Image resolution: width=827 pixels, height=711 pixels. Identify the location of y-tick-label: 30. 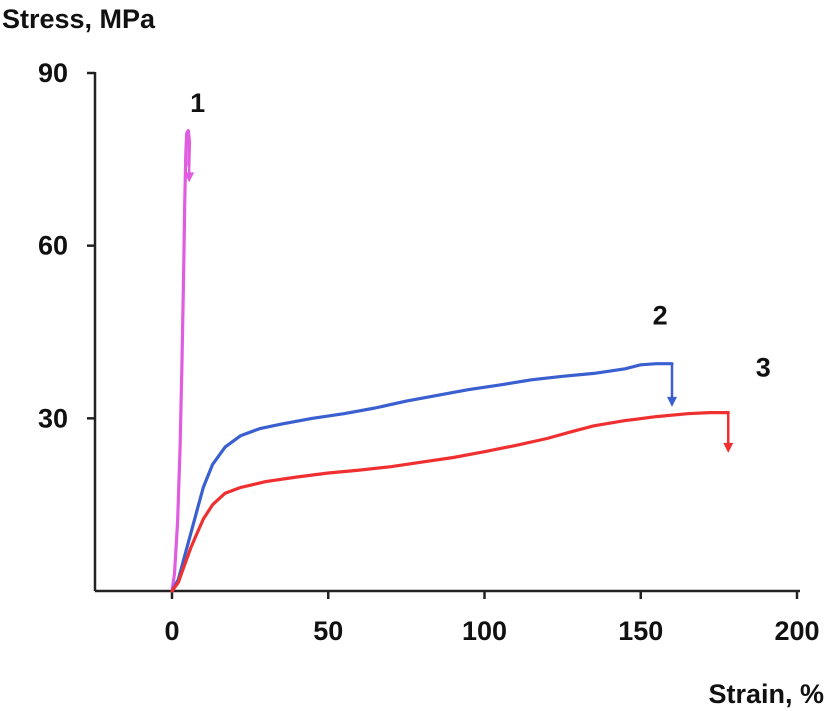
(53, 418).